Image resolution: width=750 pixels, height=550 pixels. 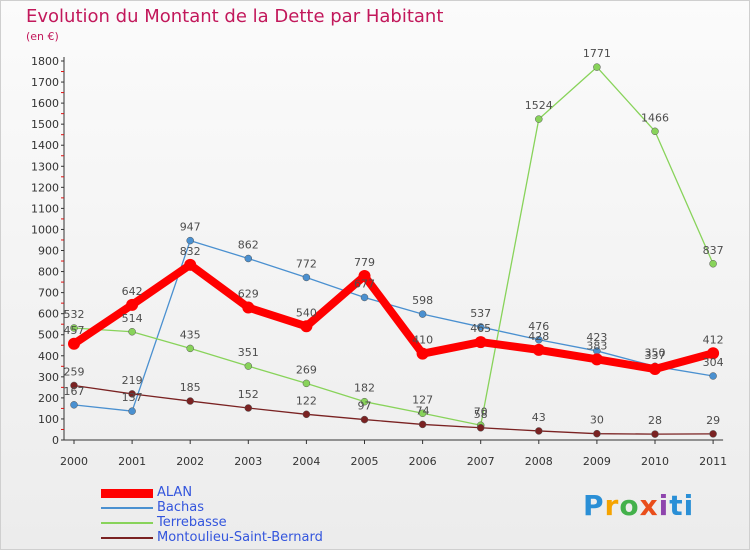 What do you see at coordinates (423, 461) in the screenshot?
I see `x-tick-label: 2006` at bounding box center [423, 461].